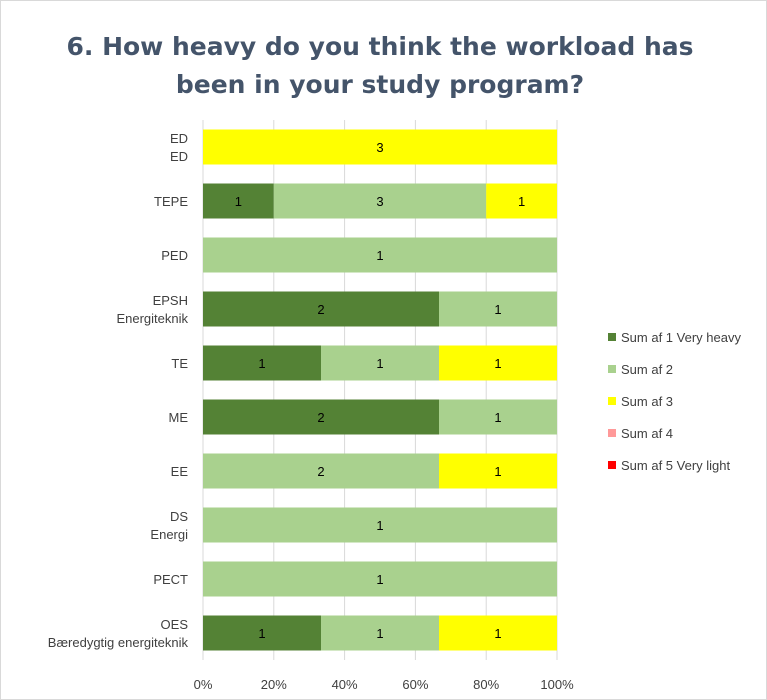 Image resolution: width=767 pixels, height=700 pixels. What do you see at coordinates (171, 201) in the screenshot?
I see `category-label: TEPE` at bounding box center [171, 201].